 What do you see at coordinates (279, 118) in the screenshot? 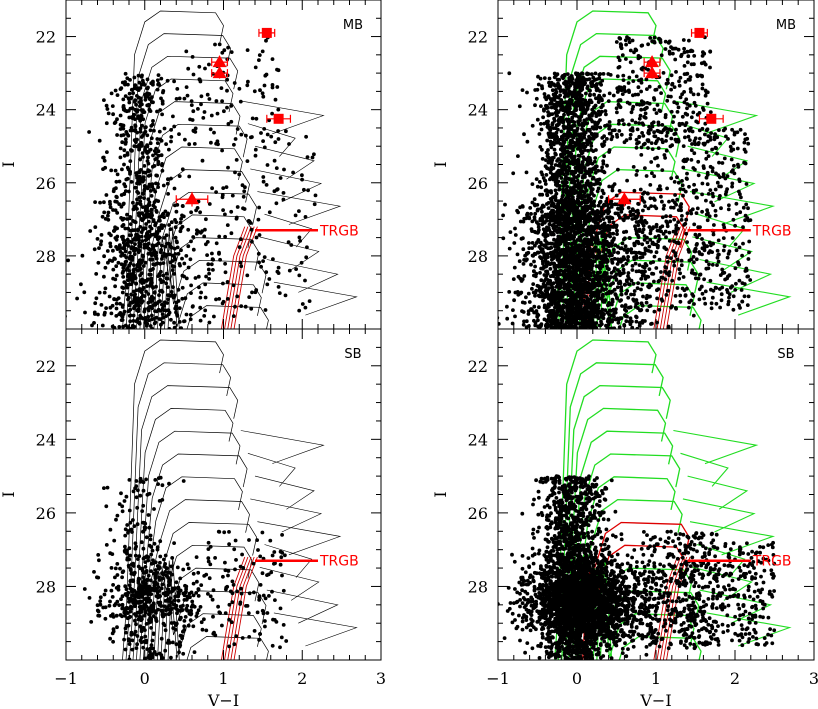
I see `highlight-square-marker` at bounding box center [279, 118].